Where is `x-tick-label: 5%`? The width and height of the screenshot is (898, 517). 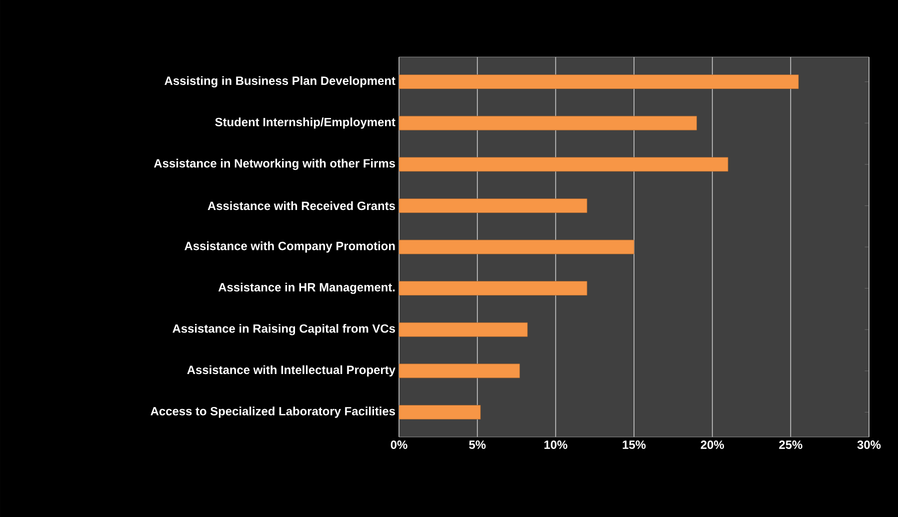 x-tick-label: 5% is located at coordinates (477, 444).